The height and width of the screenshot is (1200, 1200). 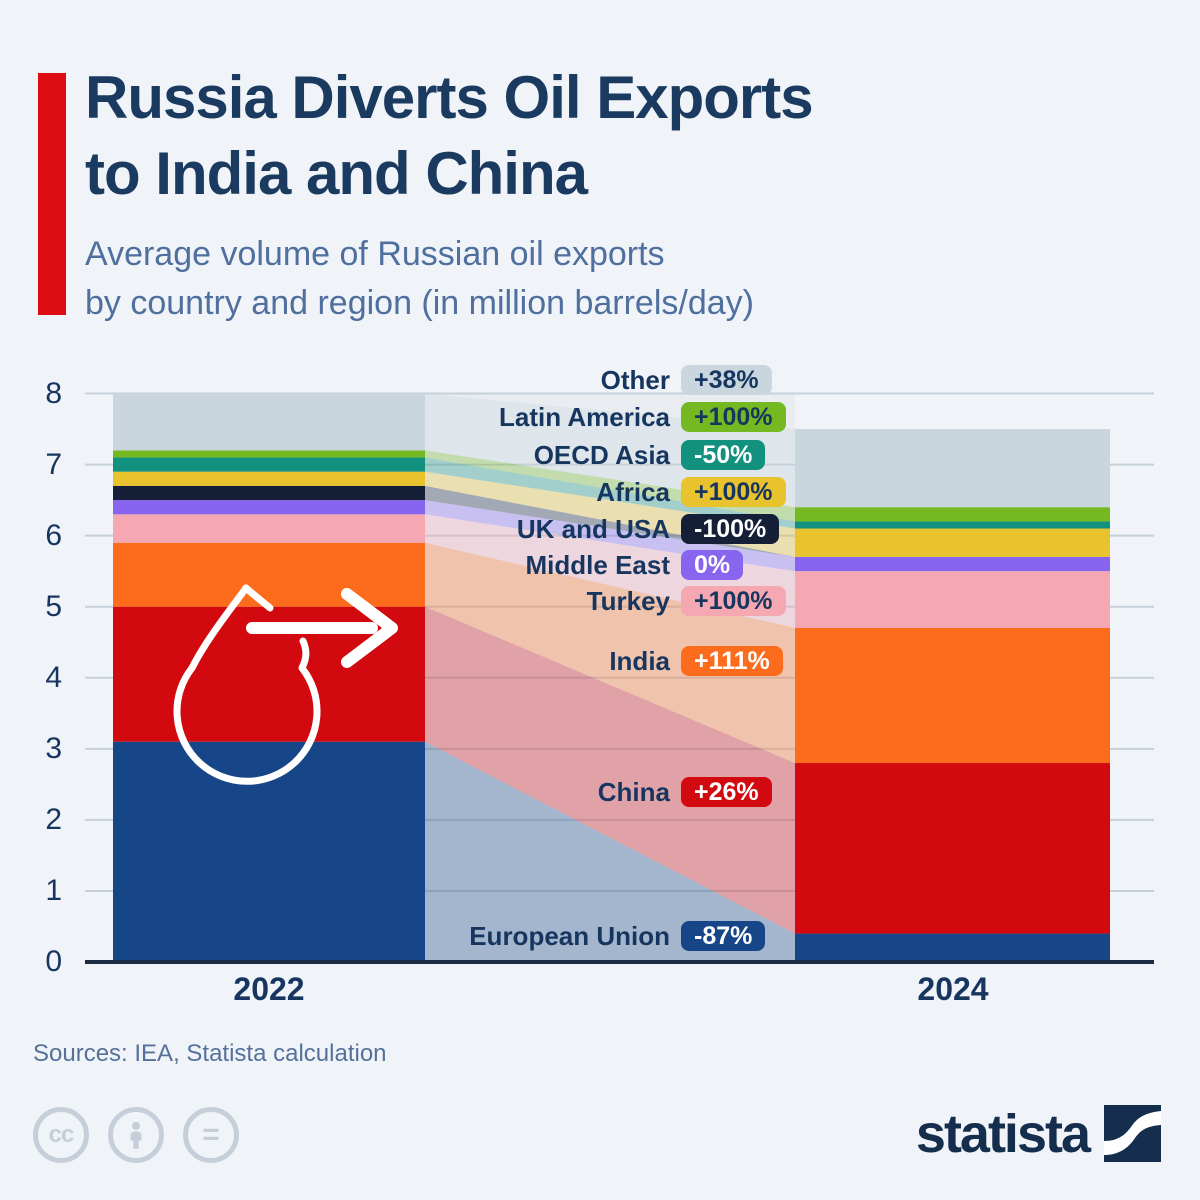 I want to click on flow-label-row: Africa +100%, so click(x=600, y=492).